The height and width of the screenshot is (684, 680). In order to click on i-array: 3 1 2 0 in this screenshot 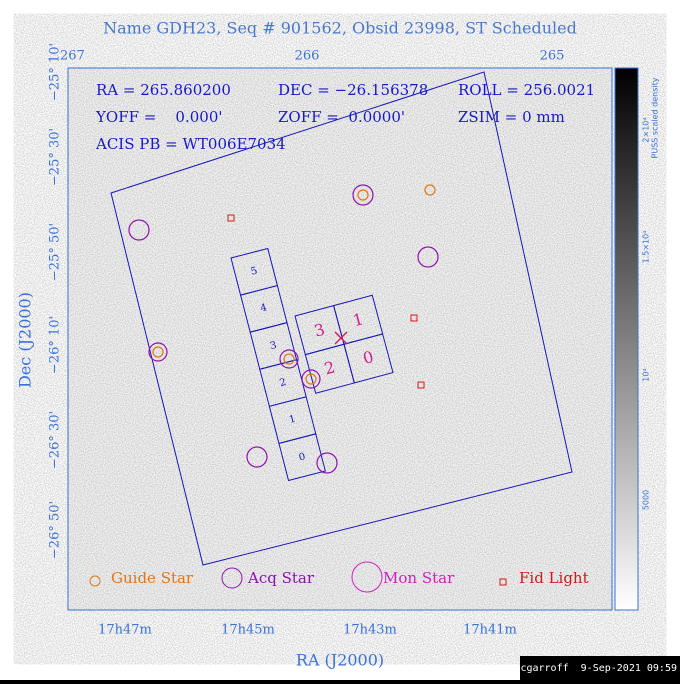, I will do `click(344, 344)`.